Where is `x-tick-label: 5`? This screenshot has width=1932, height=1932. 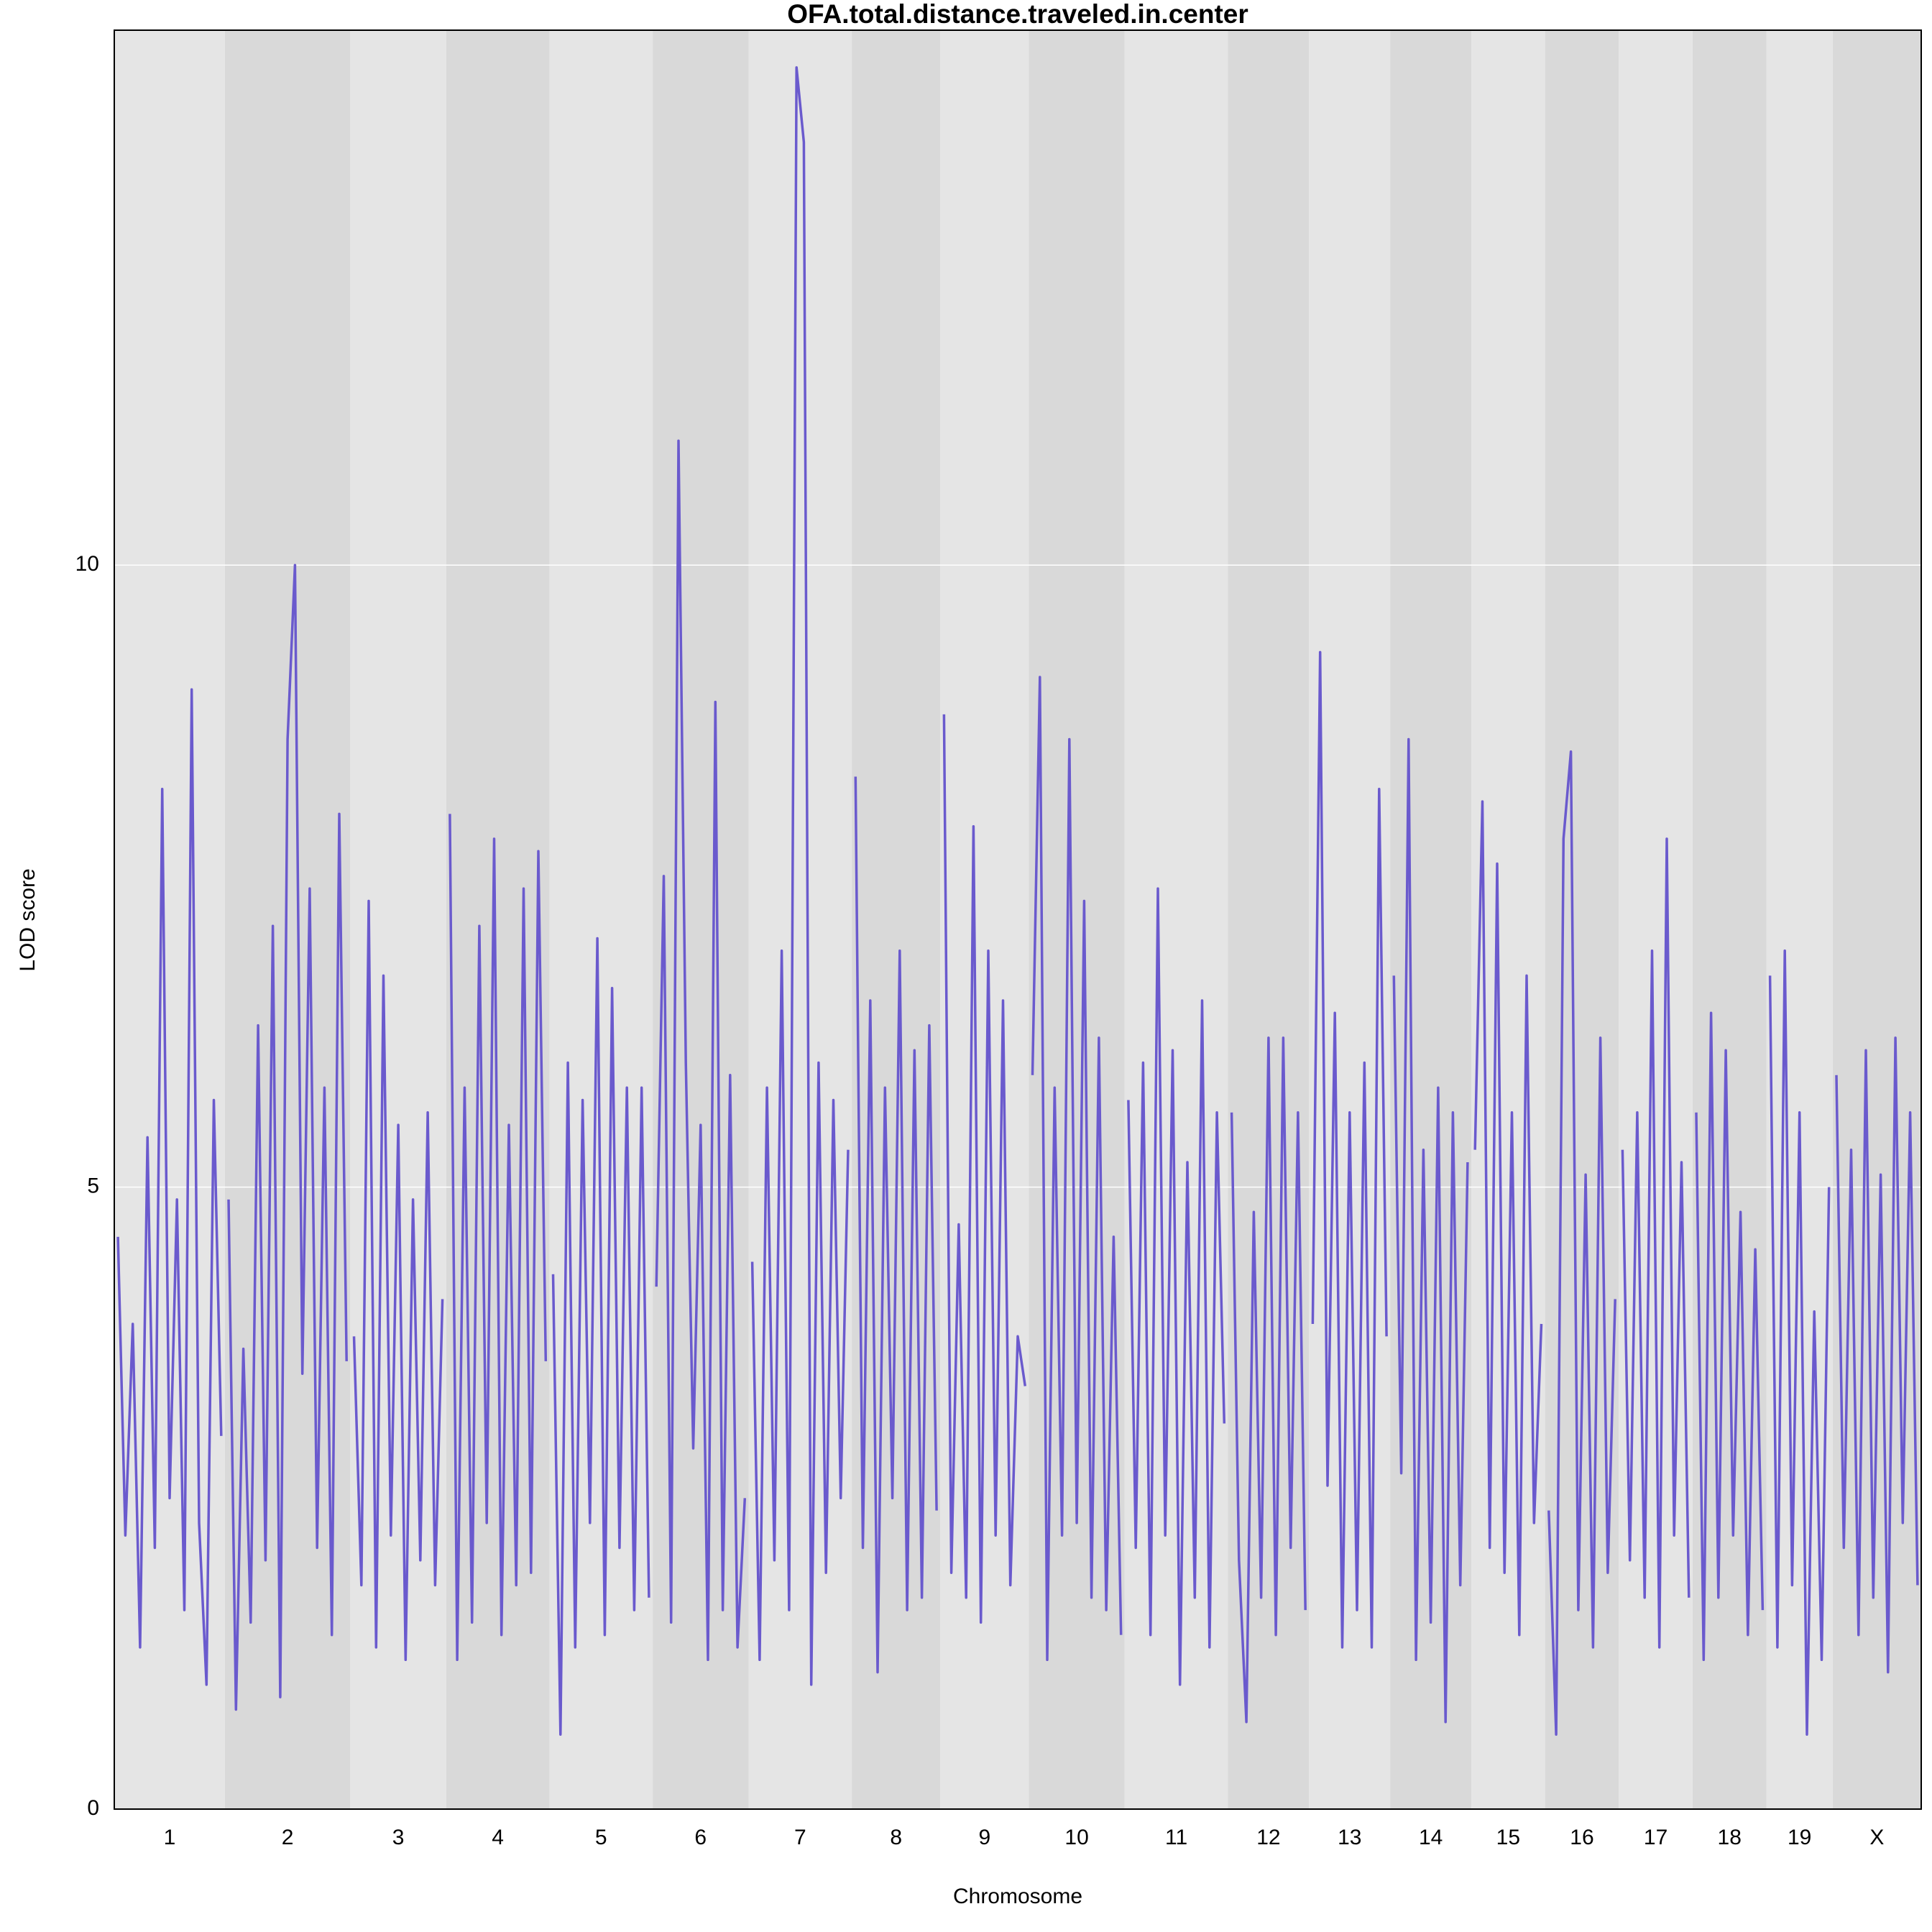 x-tick-label: 5 is located at coordinates (601, 1837).